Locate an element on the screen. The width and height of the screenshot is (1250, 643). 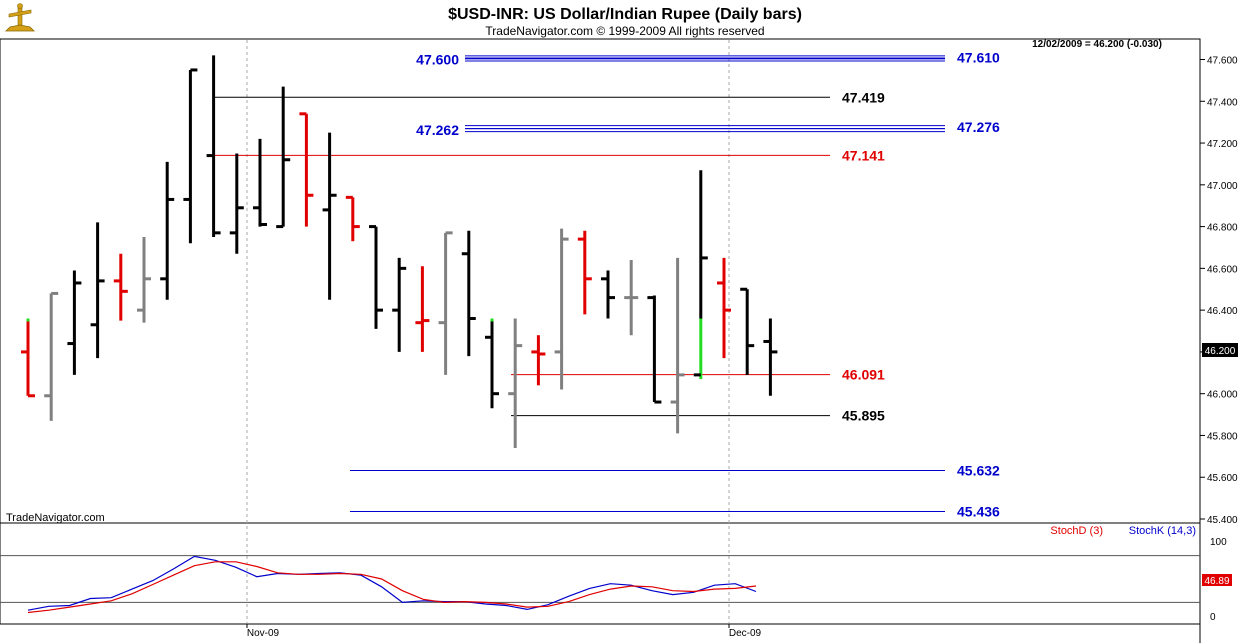
level-label: 45.436 is located at coordinates (978, 511).